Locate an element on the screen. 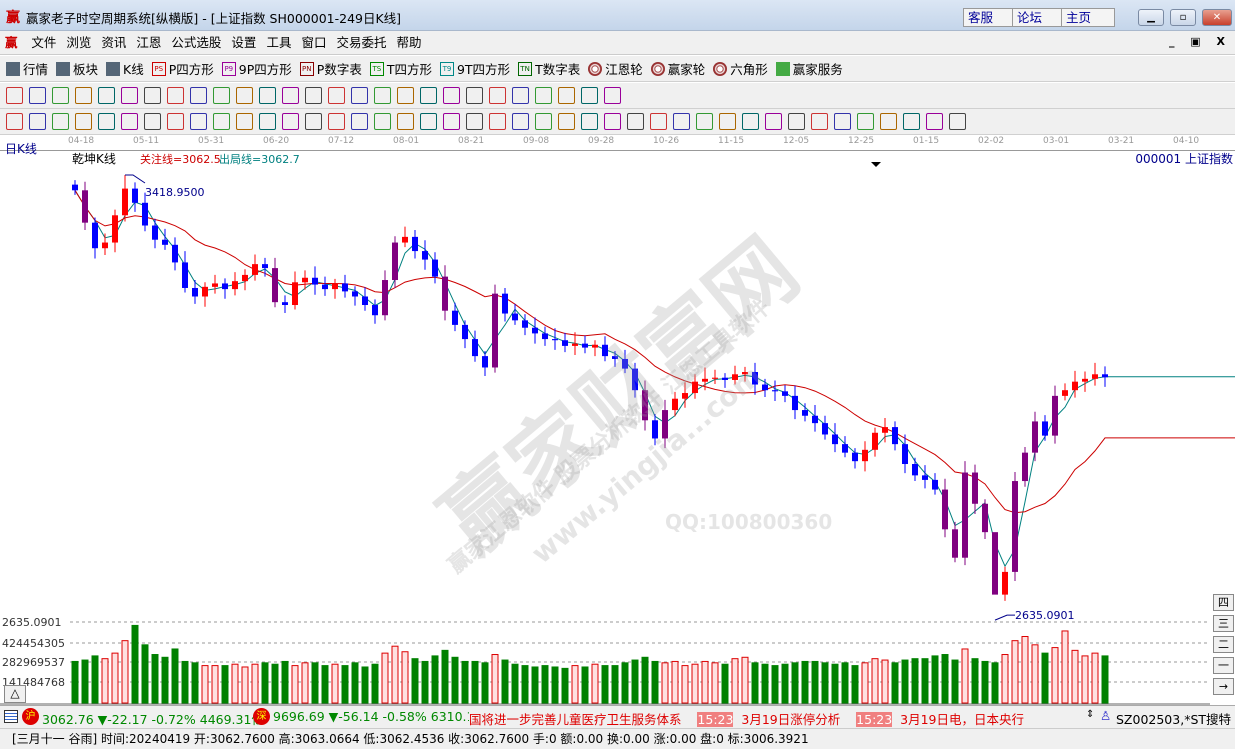 The image size is (1235, 749). cycle-icon is located at coordinates (60, 95).